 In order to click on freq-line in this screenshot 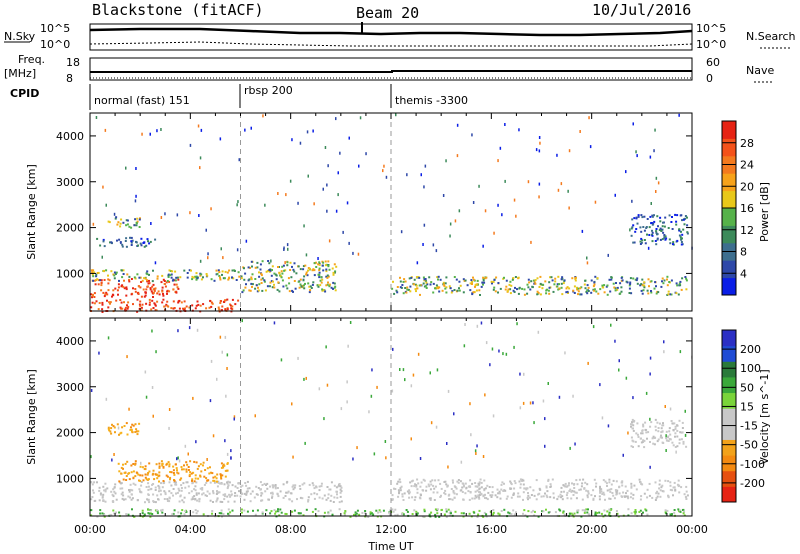, I will do `click(391, 71)`.